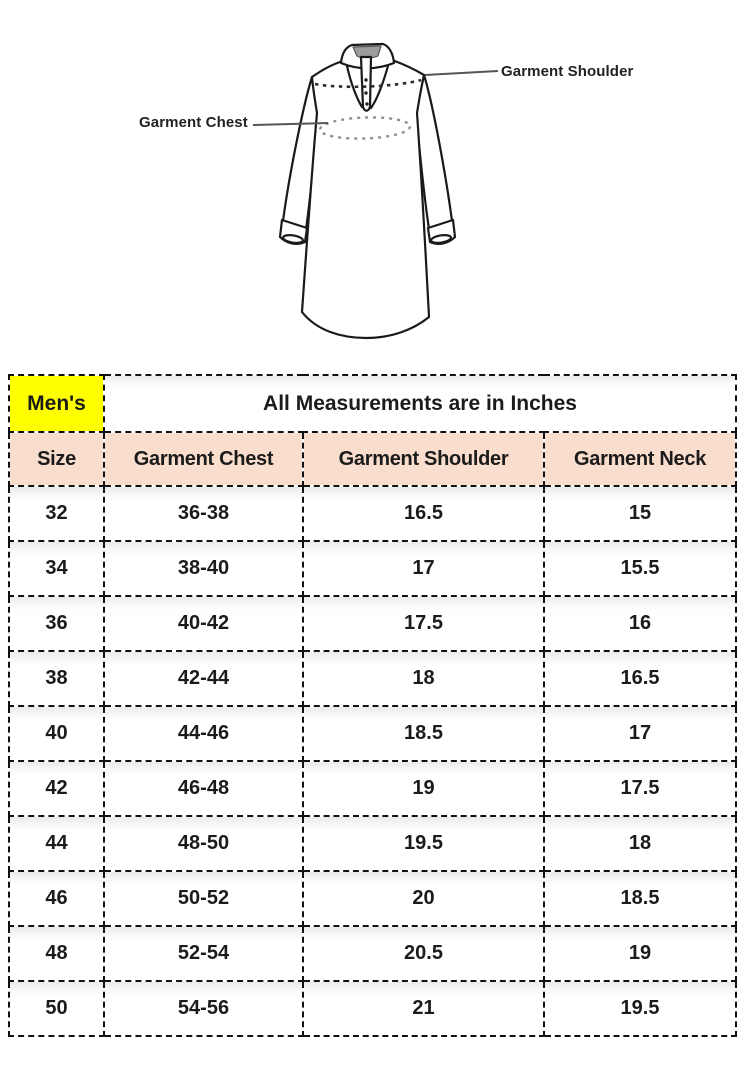 The image size is (746, 1080). I want to click on cell-shoulder: 17.5, so click(423, 623).